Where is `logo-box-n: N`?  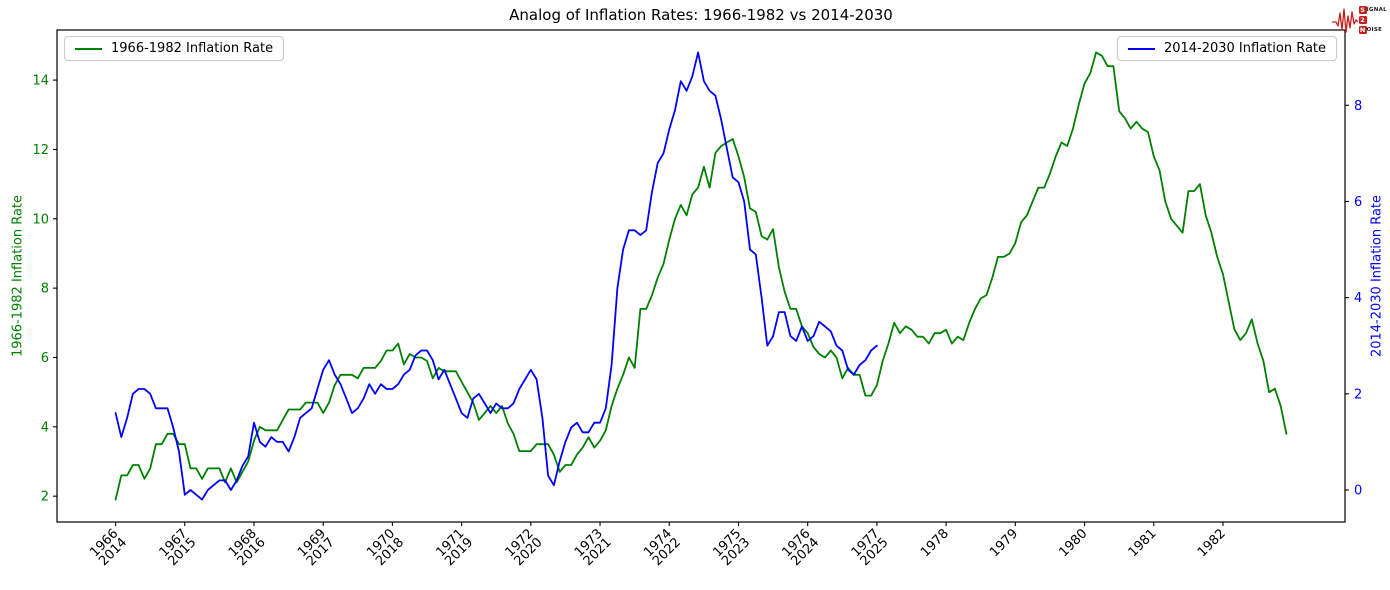 logo-box-n: N is located at coordinates (1362, 30).